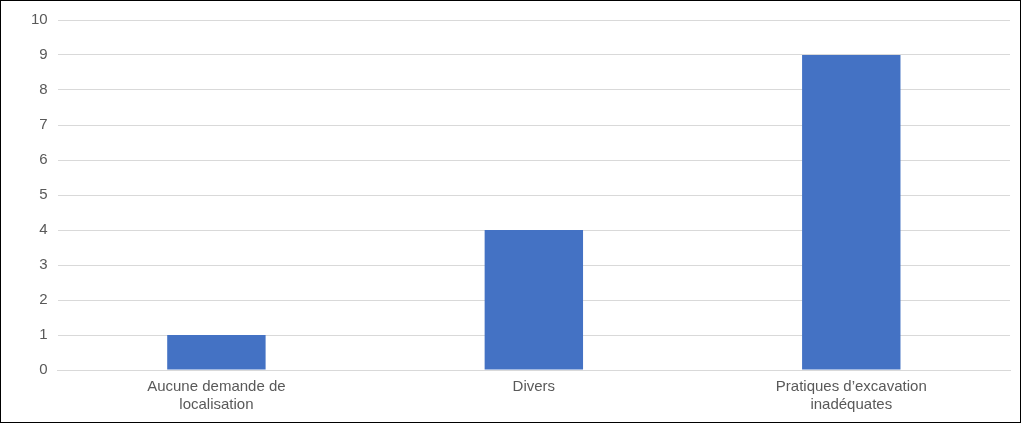 Image resolution: width=1021 pixels, height=423 pixels. Describe the element at coordinates (43, 89) in the screenshot. I see `y-tick-label: 8` at that location.